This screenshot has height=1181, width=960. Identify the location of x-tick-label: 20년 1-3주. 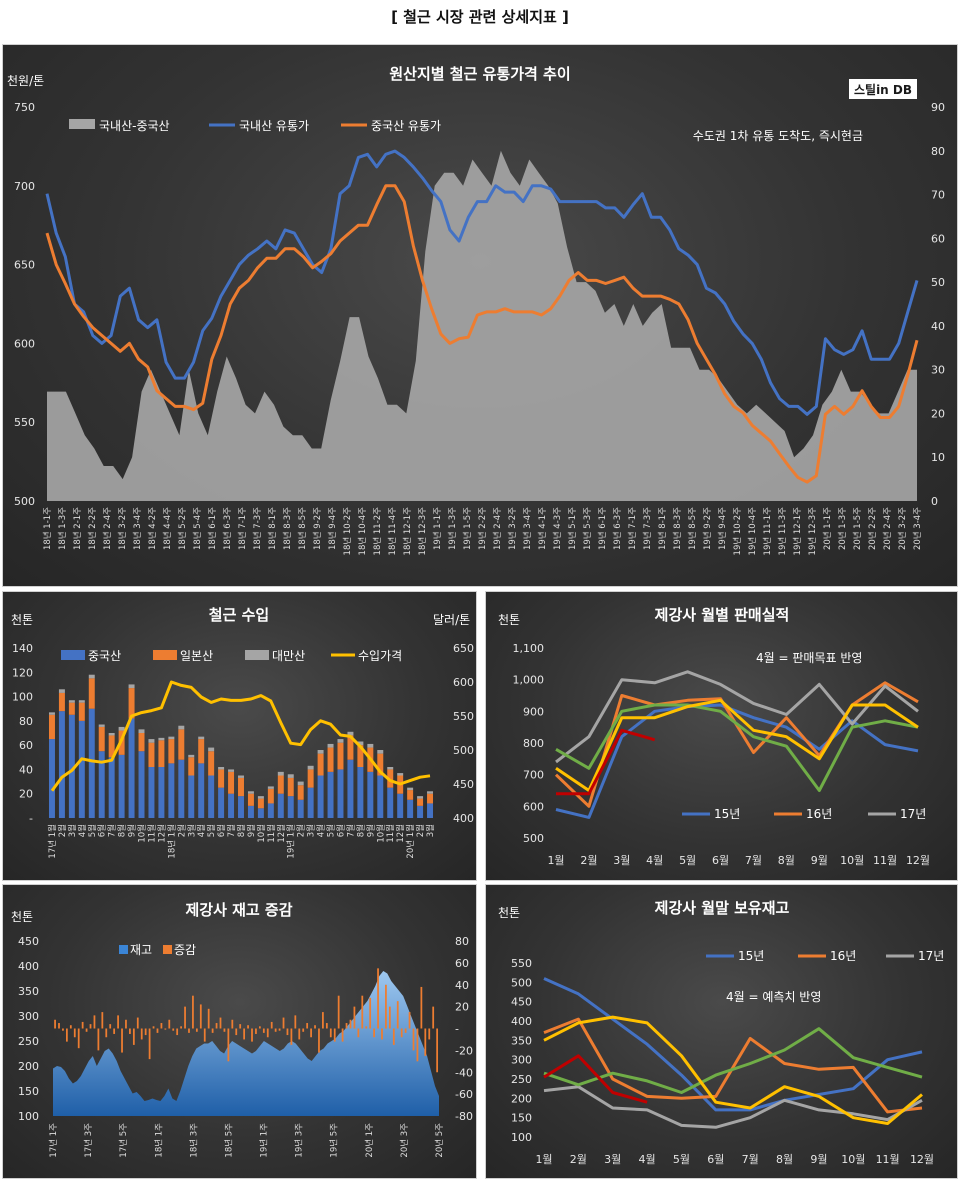
(842, 528).